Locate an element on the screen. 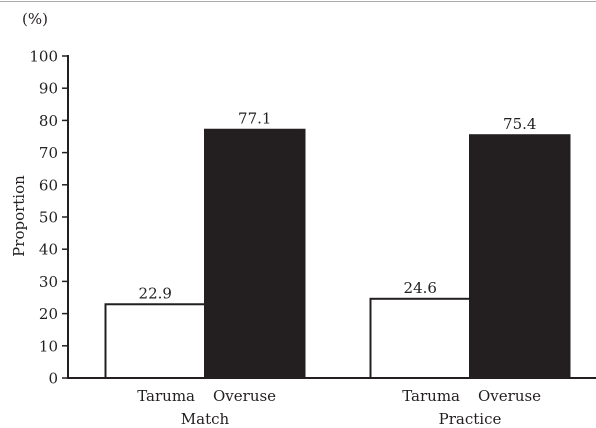 Image resolution: width=596 pixels, height=428 pixels. y-tick-label-20: 20 is located at coordinates (48, 314).